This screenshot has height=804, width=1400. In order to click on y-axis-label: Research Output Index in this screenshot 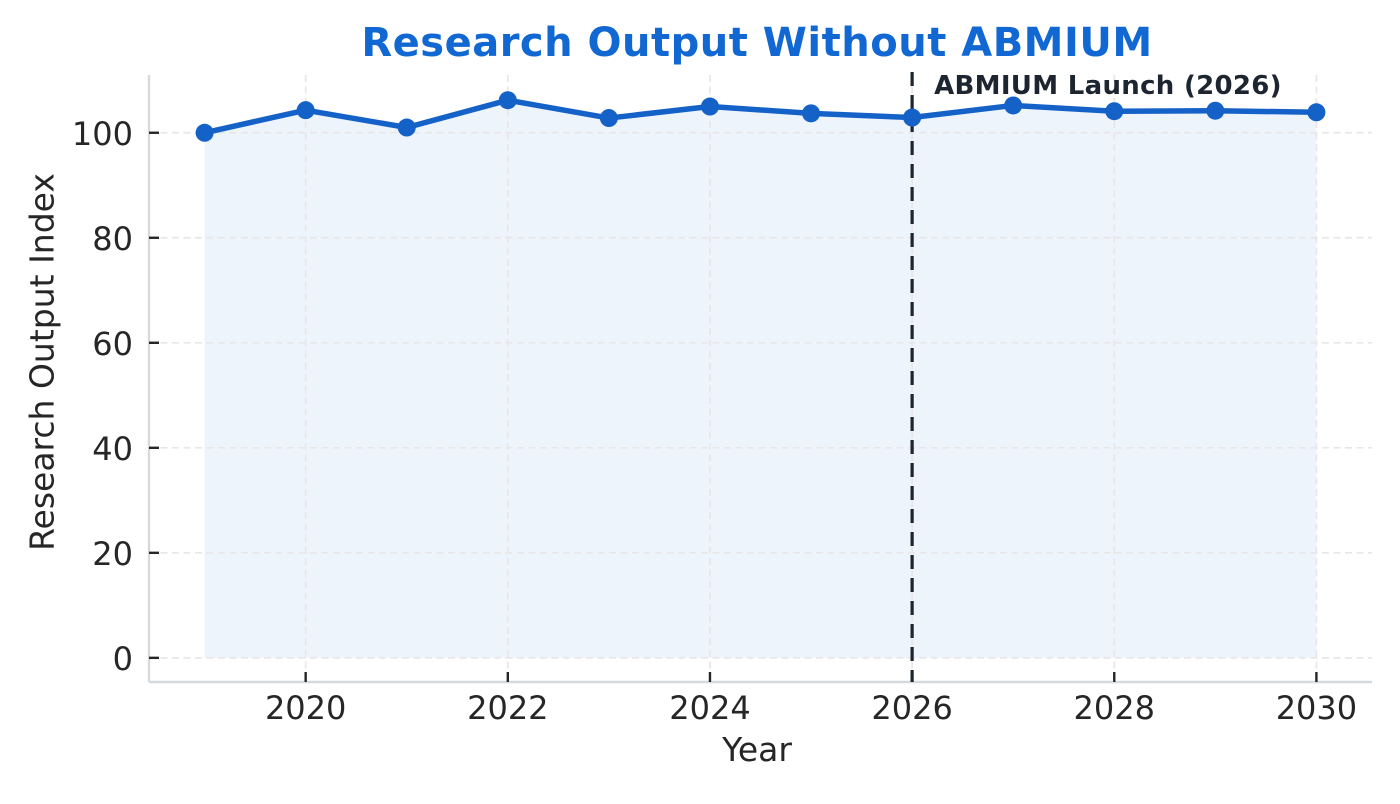, I will do `click(42, 362)`.